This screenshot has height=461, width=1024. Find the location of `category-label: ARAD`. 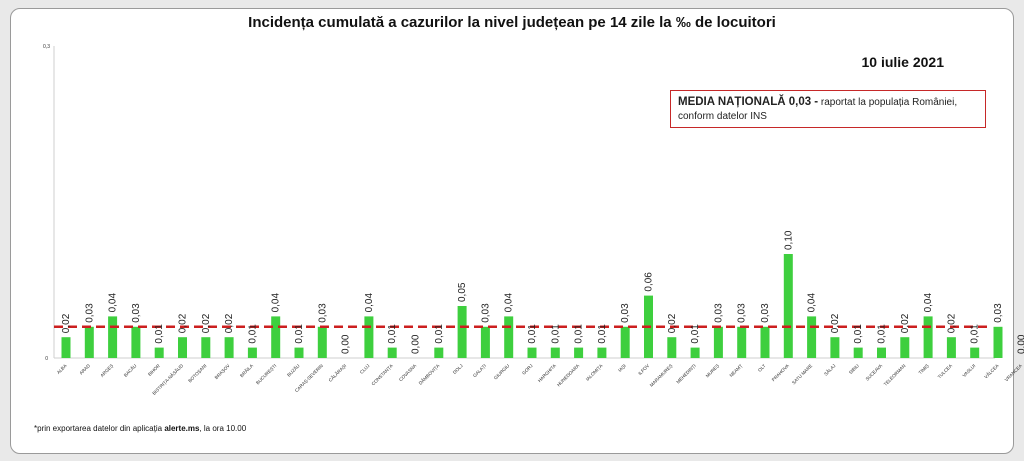

category-label: ARAD is located at coordinates (84, 369).